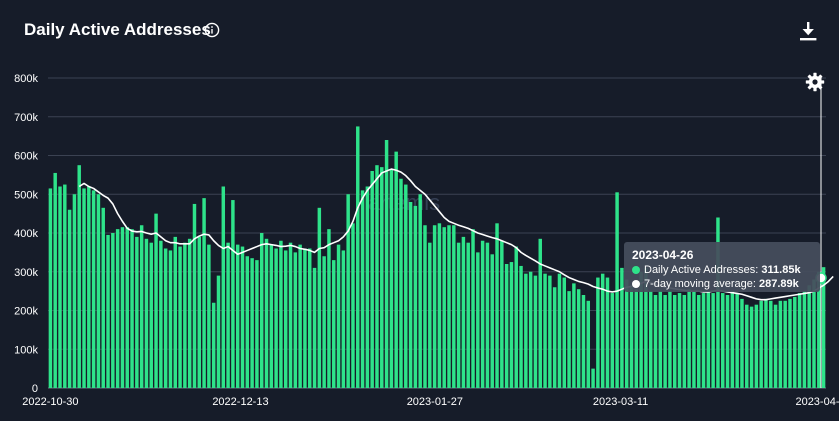 The width and height of the screenshot is (839, 421). Describe the element at coordinates (808, 31) in the screenshot. I see `download-icon` at that location.